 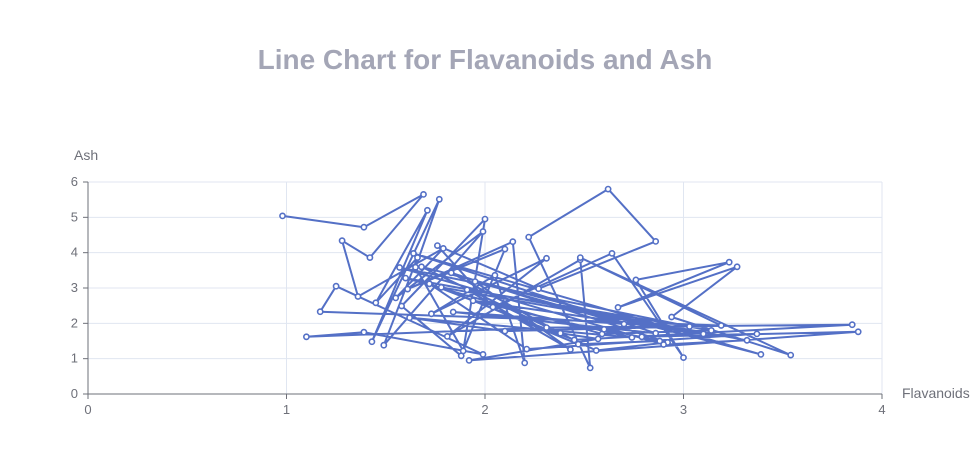 What do you see at coordinates (683, 409) in the screenshot?
I see `x-tick-label: 3` at bounding box center [683, 409].